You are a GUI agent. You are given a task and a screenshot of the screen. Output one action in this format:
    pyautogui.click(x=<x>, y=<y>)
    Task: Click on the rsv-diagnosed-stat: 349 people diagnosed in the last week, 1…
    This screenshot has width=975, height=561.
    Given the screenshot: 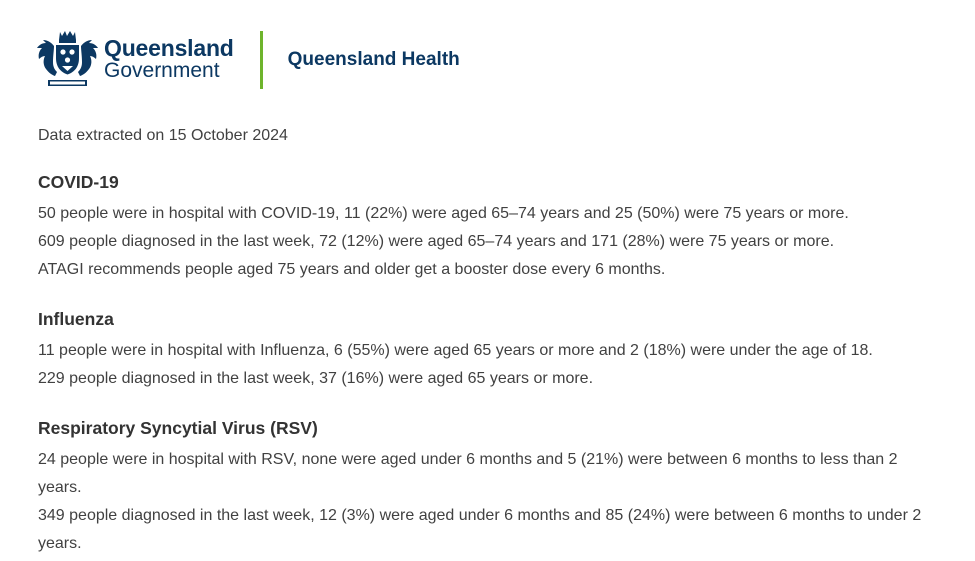 What is the action you would take?
    pyautogui.click(x=480, y=529)
    